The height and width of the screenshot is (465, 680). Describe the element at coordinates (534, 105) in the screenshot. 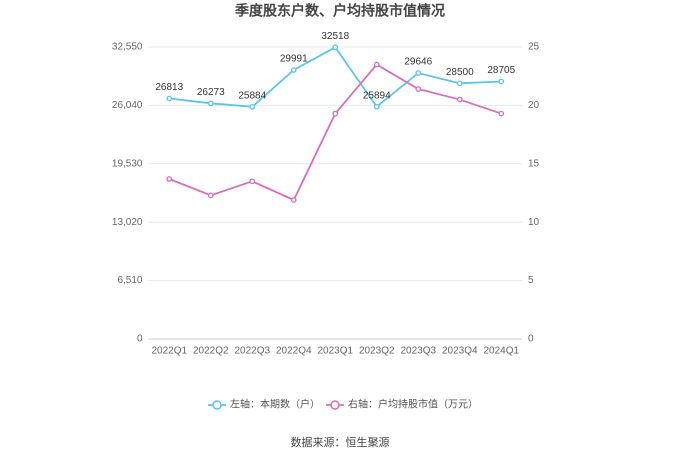

I see `y2-tick-label: 20` at that location.